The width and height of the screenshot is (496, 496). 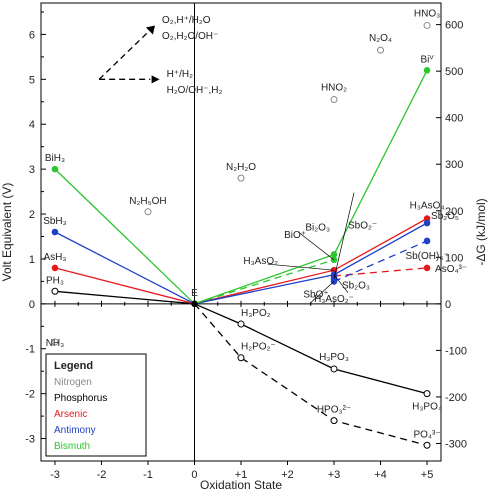 I want to click on x-tick-label: +3, so click(x=334, y=475).